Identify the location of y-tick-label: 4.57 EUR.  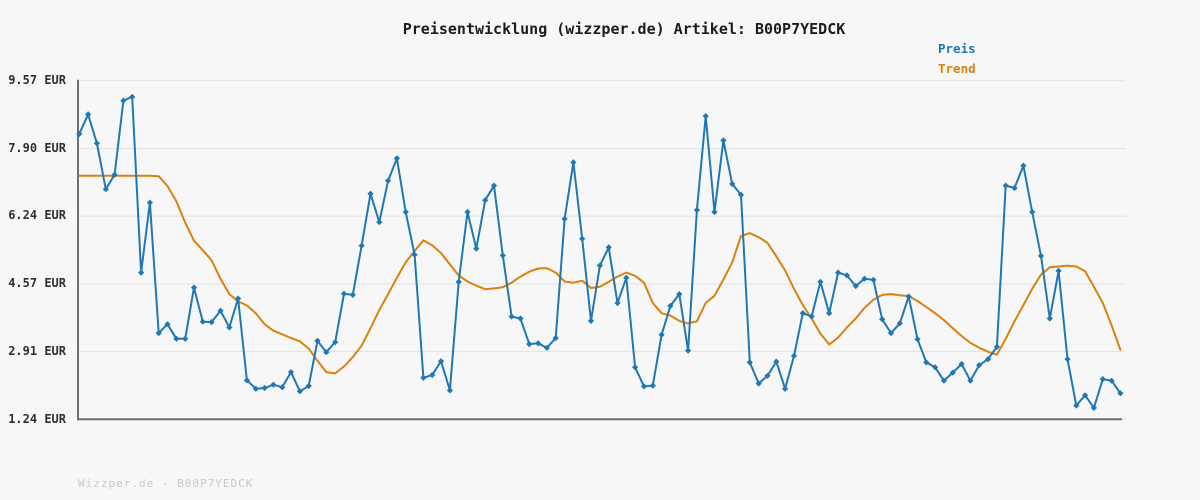
(37, 283).